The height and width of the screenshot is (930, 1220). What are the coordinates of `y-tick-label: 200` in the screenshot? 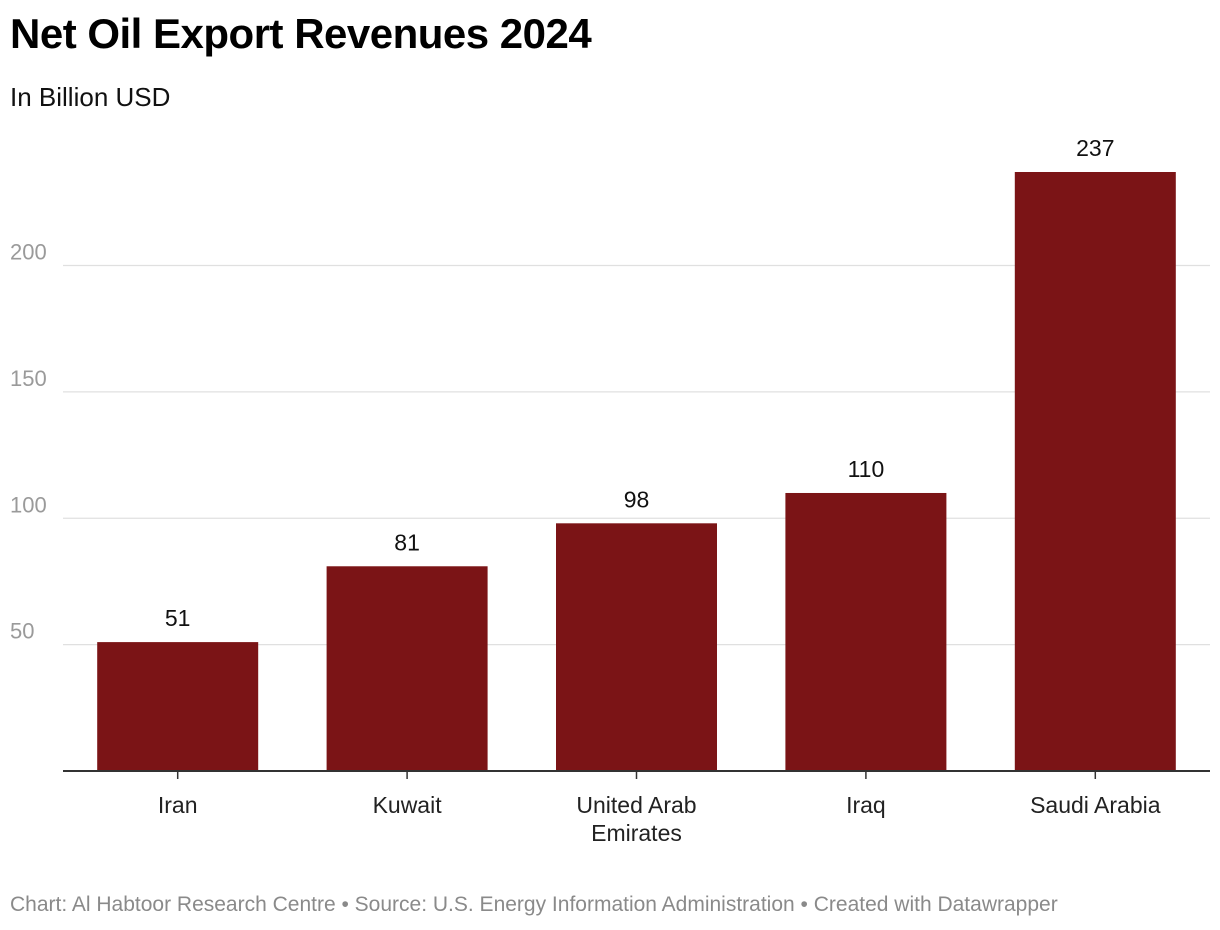 It's located at (28, 252).